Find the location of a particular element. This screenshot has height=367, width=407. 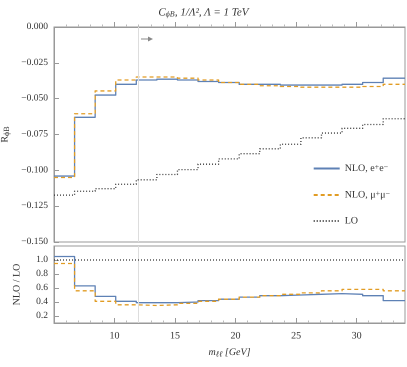

legend-label: NLO, e+e− is located at coordinates (366, 168).